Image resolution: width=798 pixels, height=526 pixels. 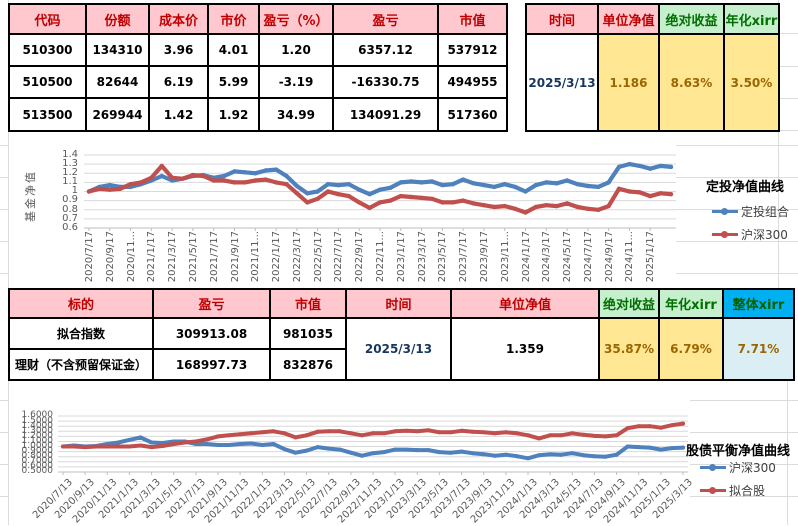 I want to click on cell-annual-xirr: 6.79%, so click(x=691, y=349).